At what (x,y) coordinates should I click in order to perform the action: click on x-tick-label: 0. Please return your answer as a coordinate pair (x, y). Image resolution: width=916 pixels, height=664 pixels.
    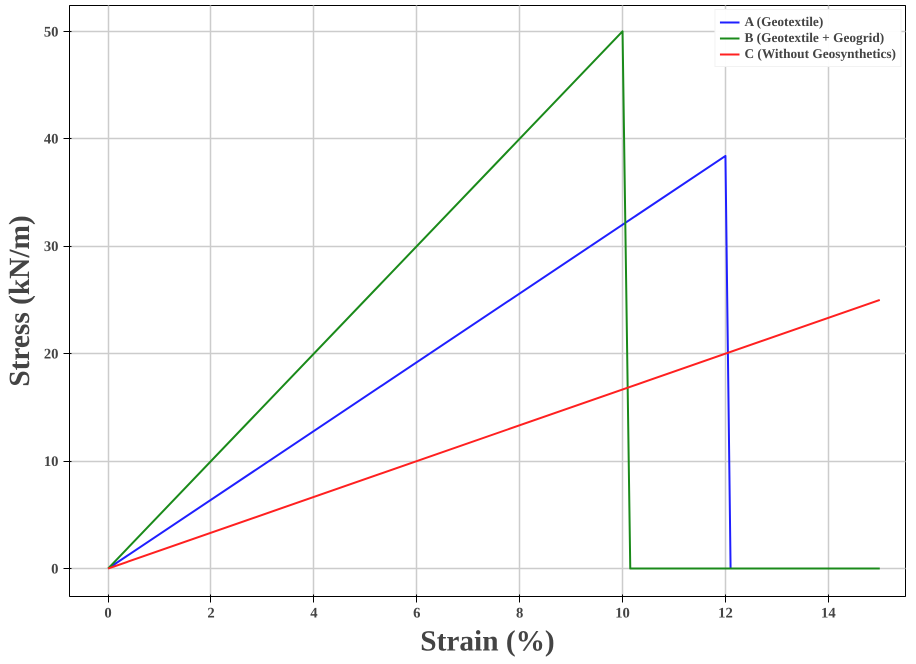
    Looking at the image, I should click on (108, 614).